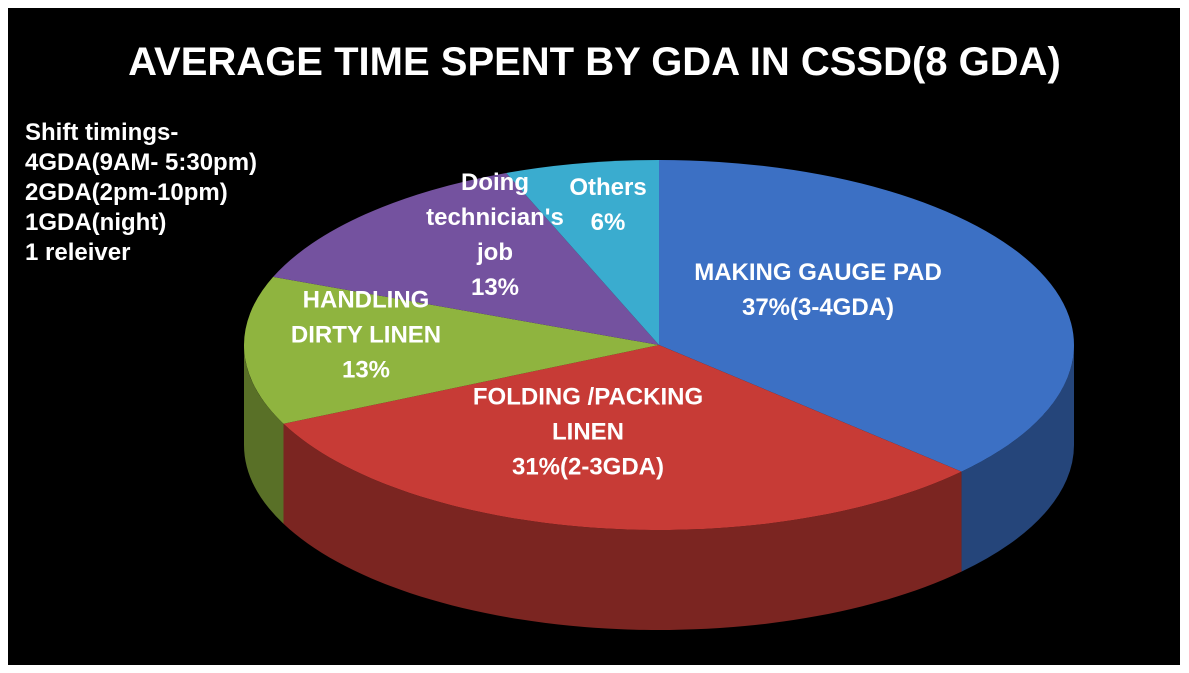  I want to click on data-label: Doing technician's job 13%, so click(495, 235).